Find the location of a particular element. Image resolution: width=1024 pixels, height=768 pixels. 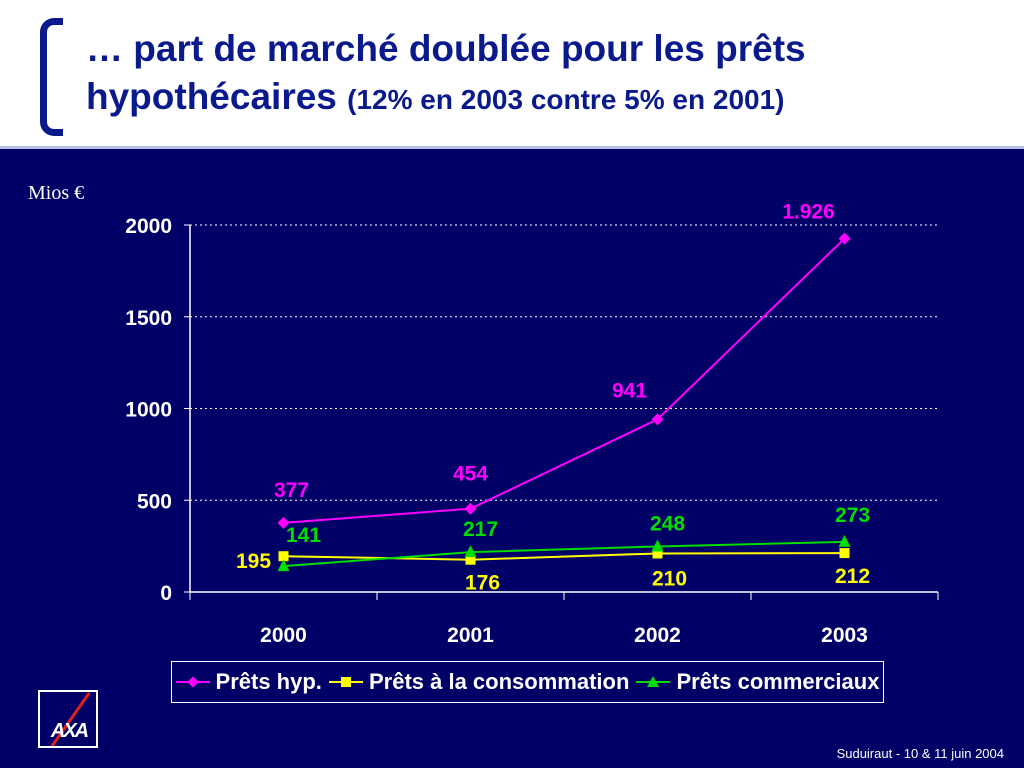

y-tick-label: 1000 is located at coordinates (148, 410).